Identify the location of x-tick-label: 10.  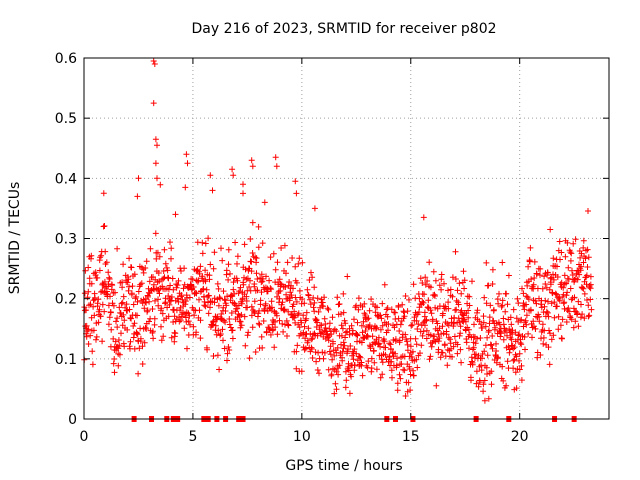
(302, 437).